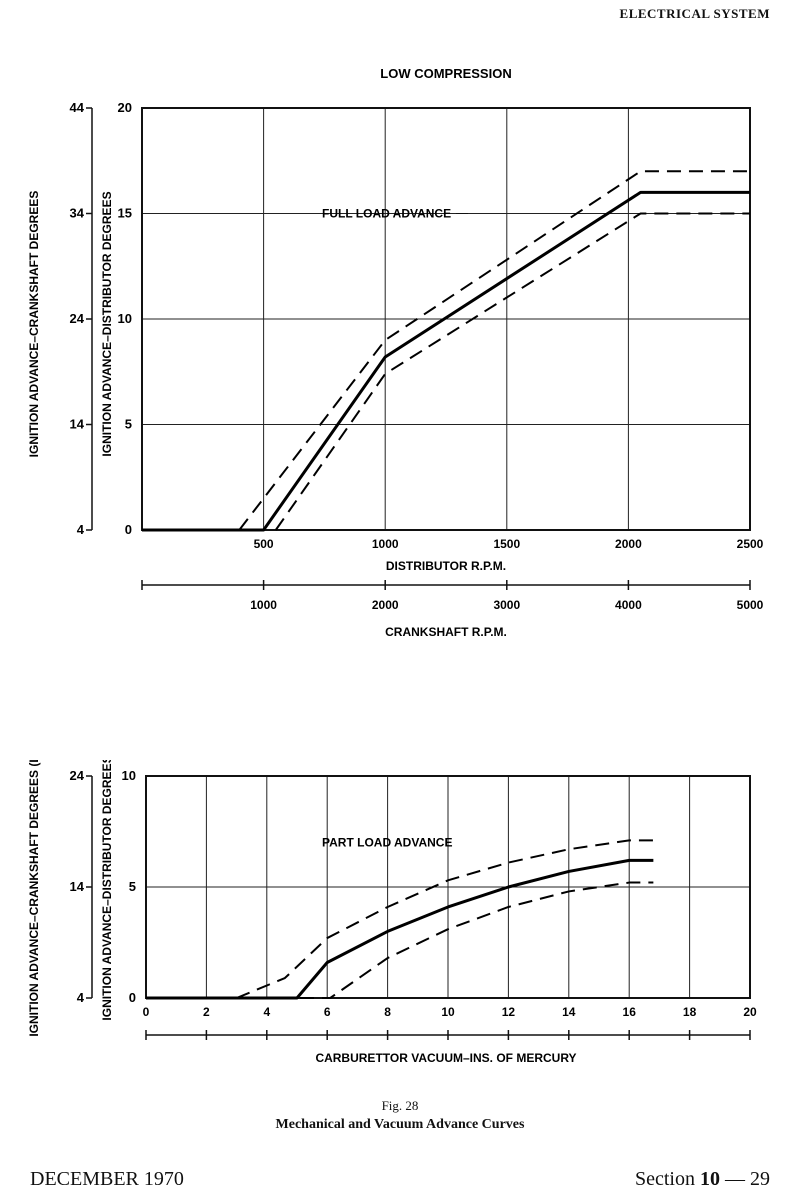 The image size is (800, 1200). I want to click on x-tick-label: 2000, so click(628, 544).